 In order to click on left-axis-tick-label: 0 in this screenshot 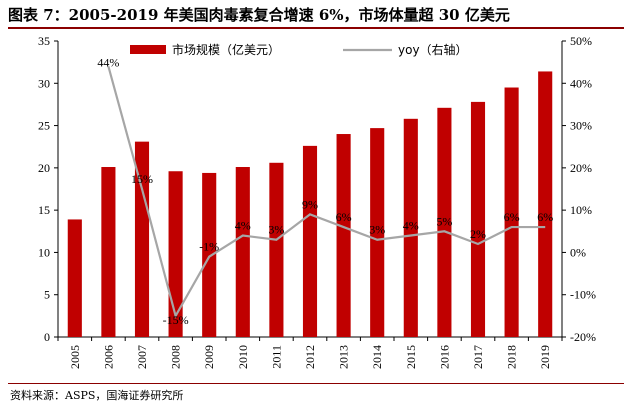, I will do `click(47, 337)`.